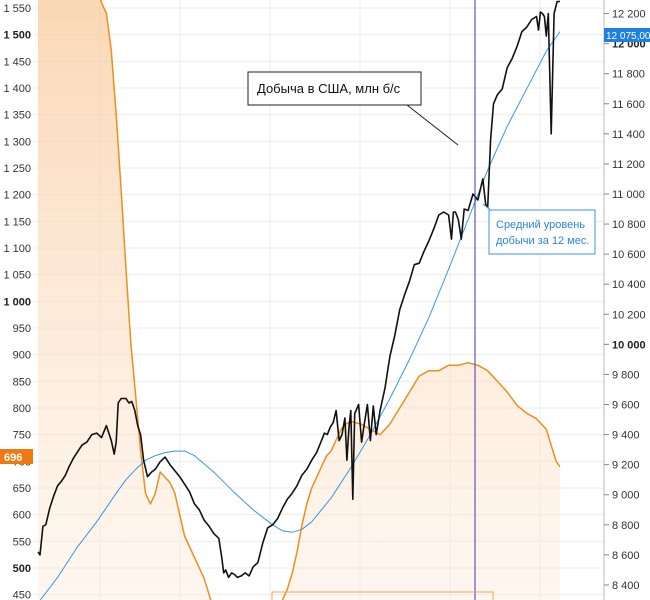  Describe the element at coordinates (629, 285) in the screenshot. I see `right-axis-tick-label: 10 400` at that location.